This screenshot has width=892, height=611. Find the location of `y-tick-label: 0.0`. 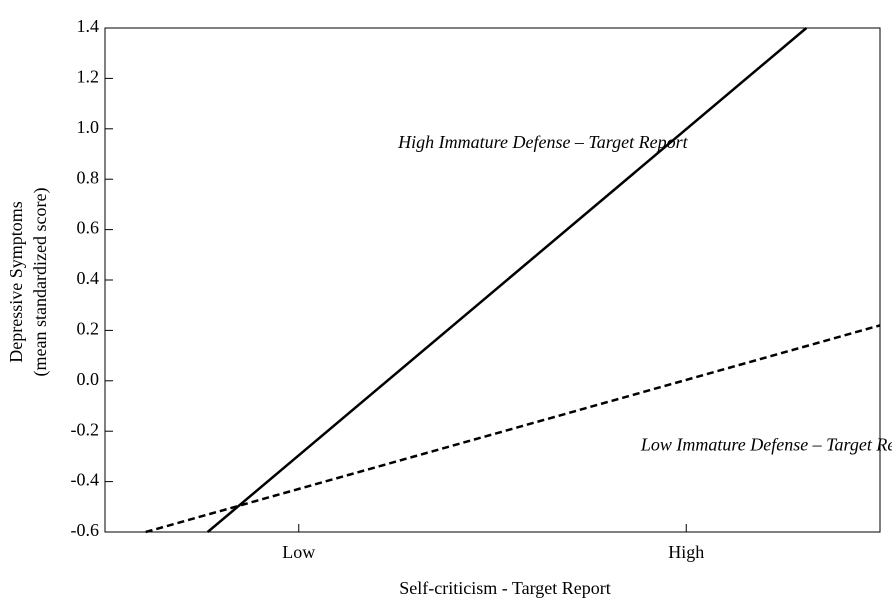

y-tick-label: 0.0 is located at coordinates (88, 379).